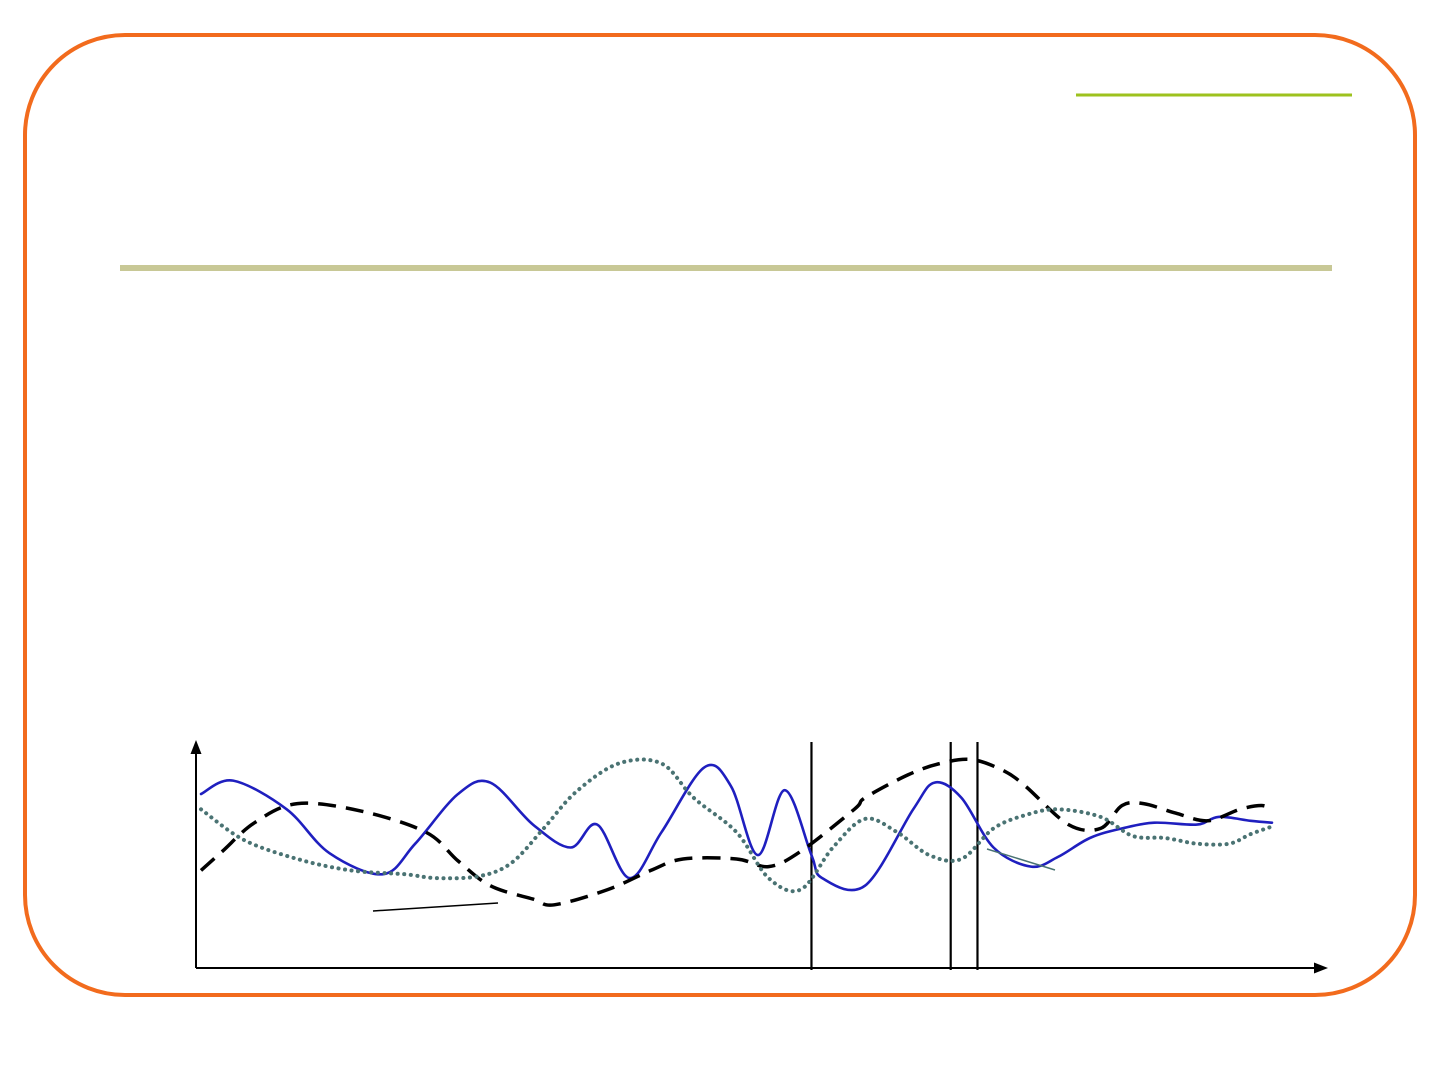 Image resolution: width=1440 pixels, height=1080 pixels. I want to click on series-line-dashed, so click(736, 832).